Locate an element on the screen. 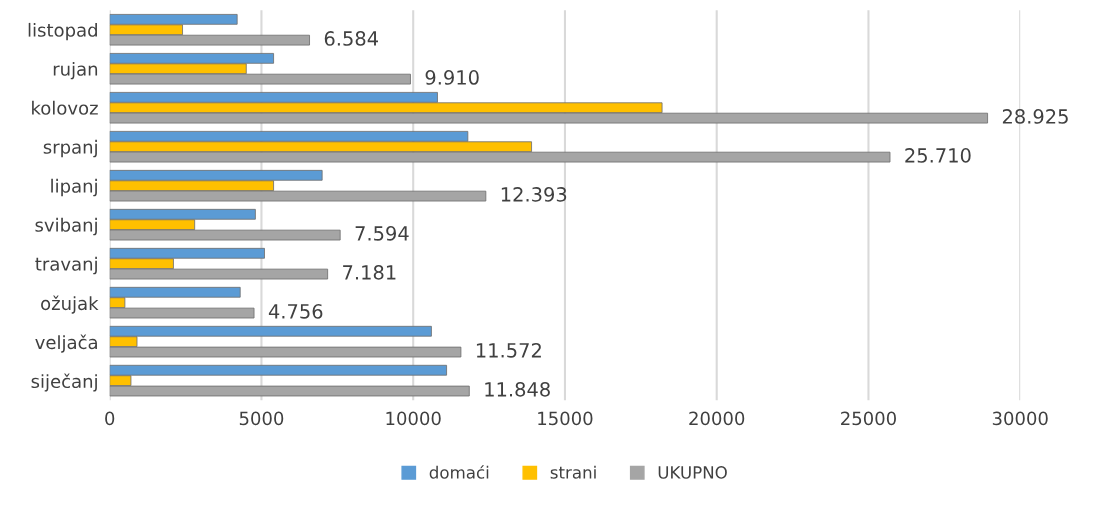 The width and height of the screenshot is (1097, 513). x-tick-label: 10000 is located at coordinates (413, 418).